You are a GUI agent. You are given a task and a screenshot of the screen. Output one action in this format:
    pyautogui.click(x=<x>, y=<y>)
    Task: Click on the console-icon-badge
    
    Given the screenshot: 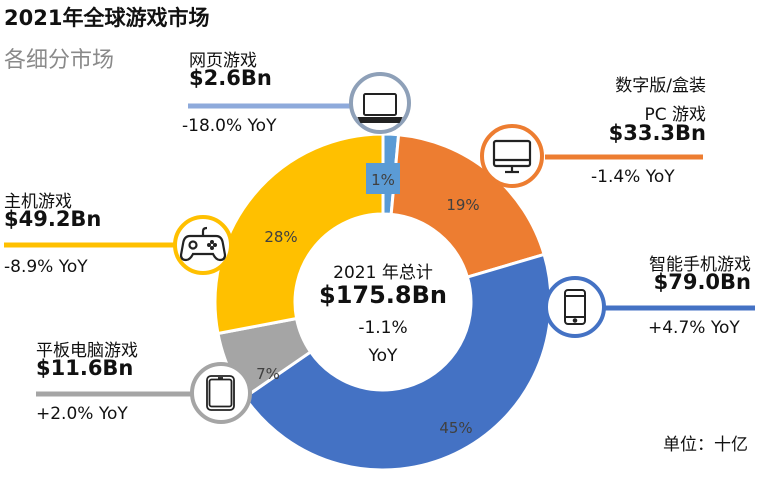 What is the action you would take?
    pyautogui.click(x=203, y=245)
    